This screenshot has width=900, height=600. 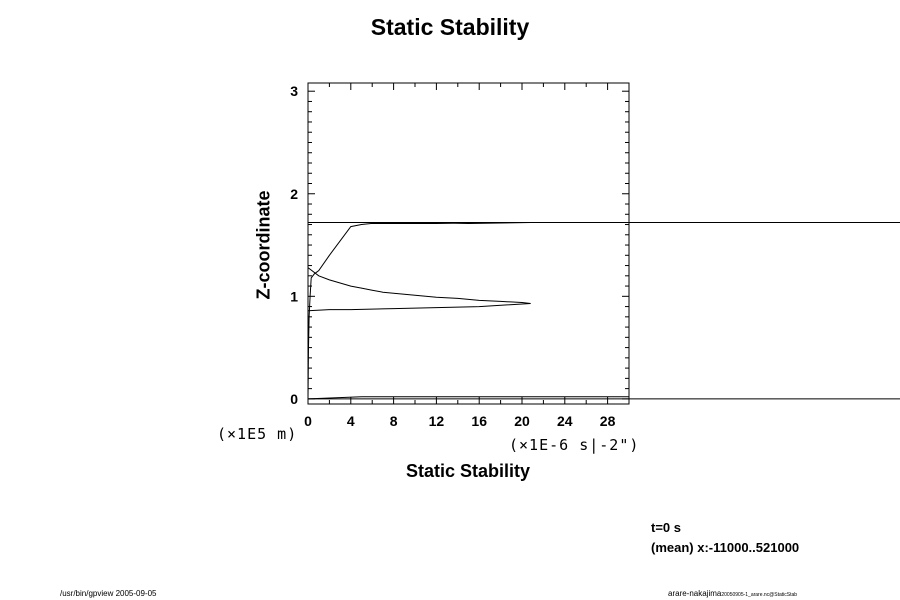 What do you see at coordinates (294, 296) in the screenshot?
I see `y-tick-label: 1` at bounding box center [294, 296].